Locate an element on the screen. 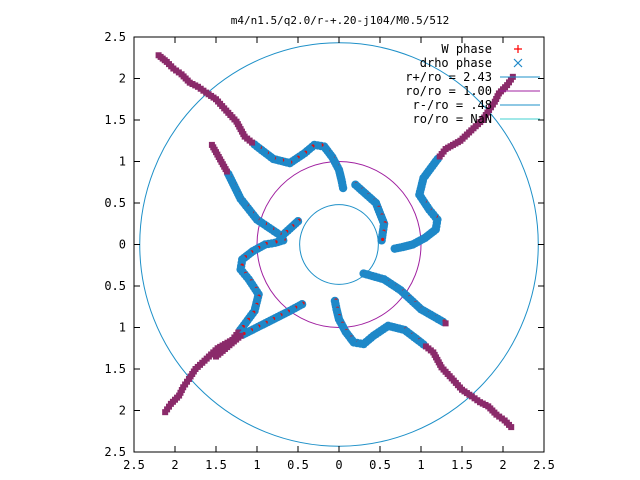  chart-title: m4/n1.5/q2.0/r-+.20-j104/M0.5/512 is located at coordinates (340, 20).